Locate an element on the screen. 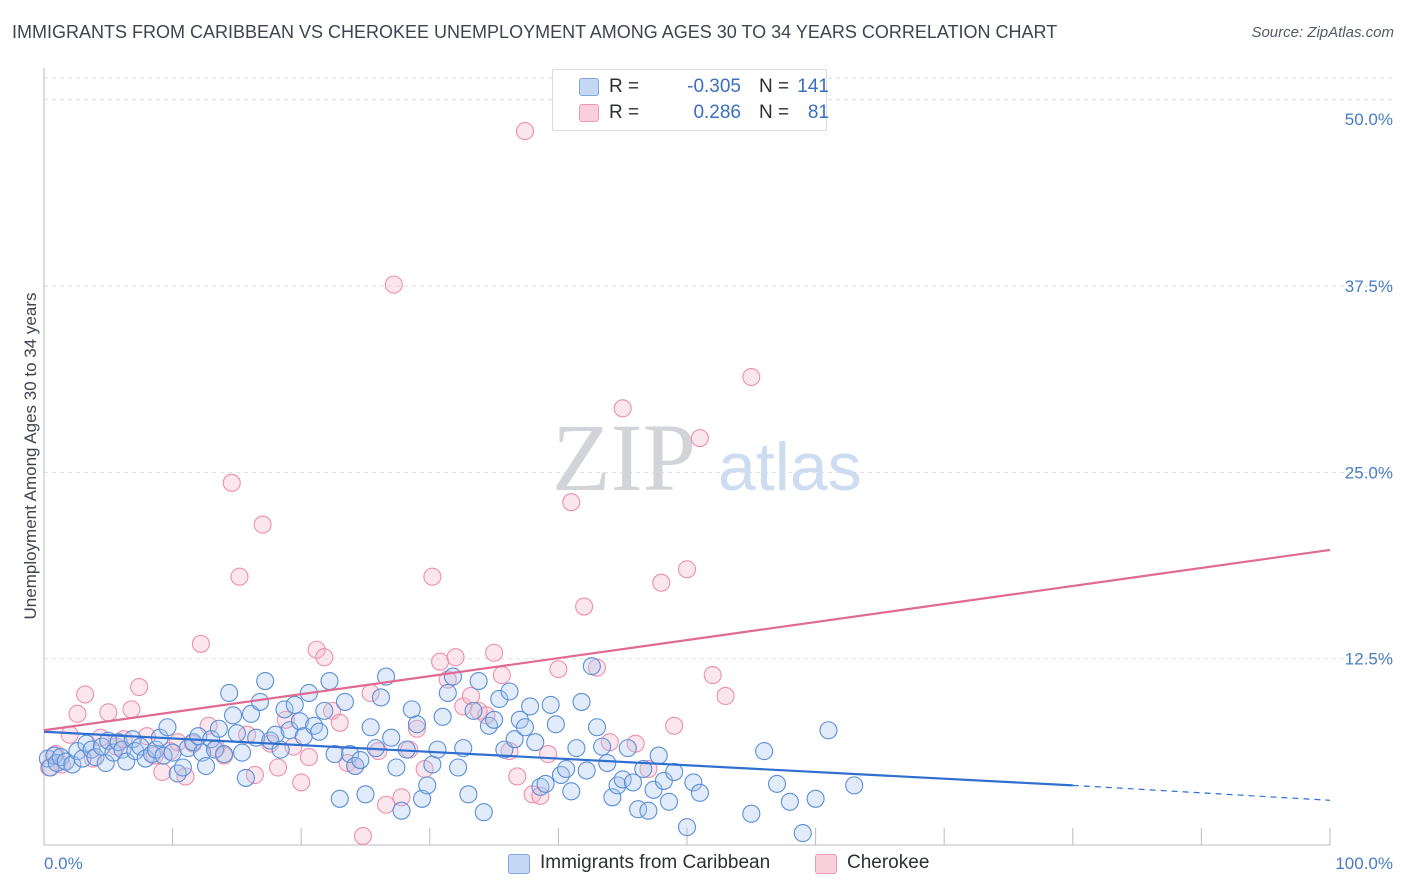 The image size is (1406, 892). legend-r-value: -0.305 is located at coordinates (714, 86).